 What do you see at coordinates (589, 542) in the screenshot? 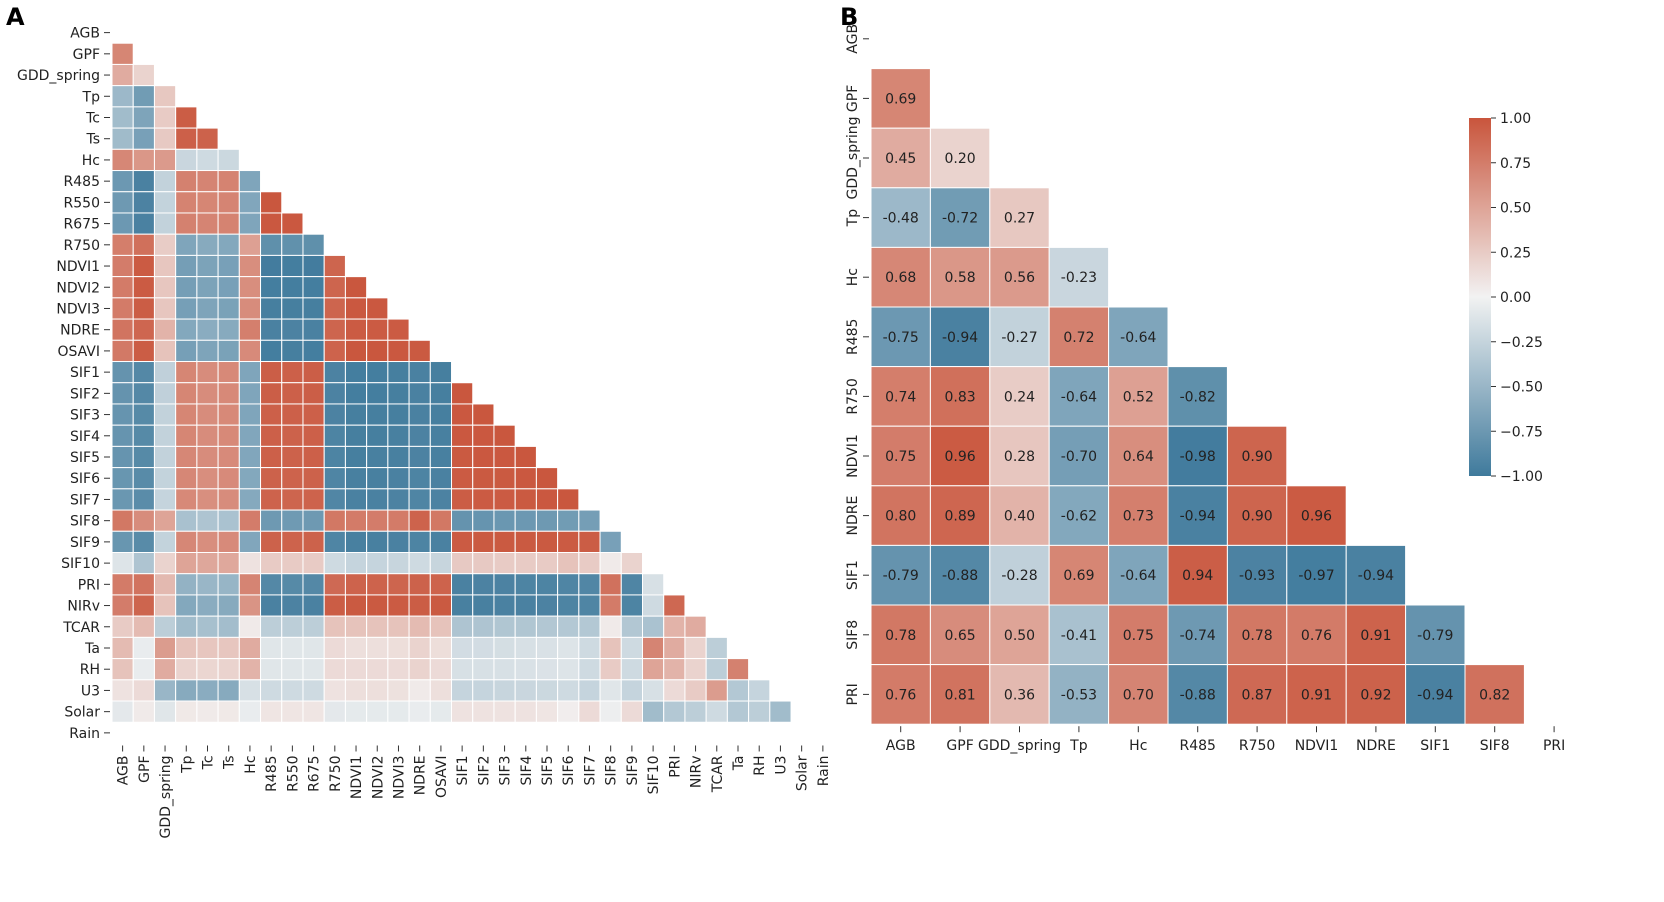
I see `cell-SIF9-SIF7` at bounding box center [589, 542].